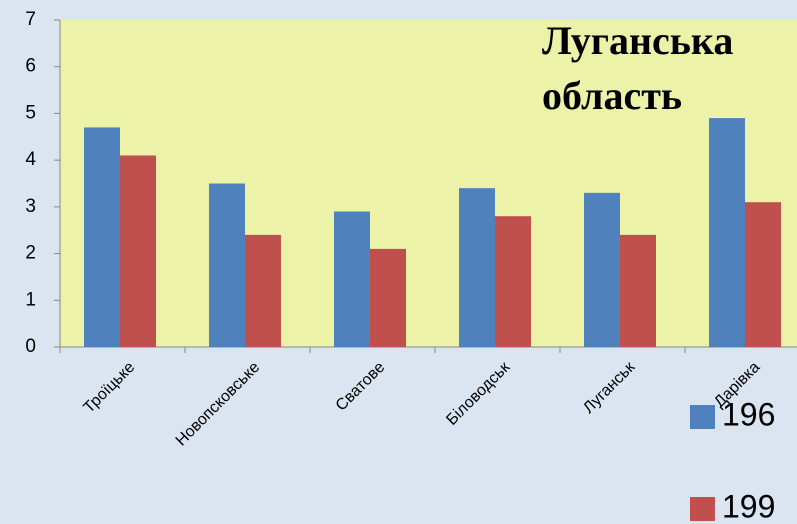  I want to click on y-tick-label: 2, so click(30, 253).